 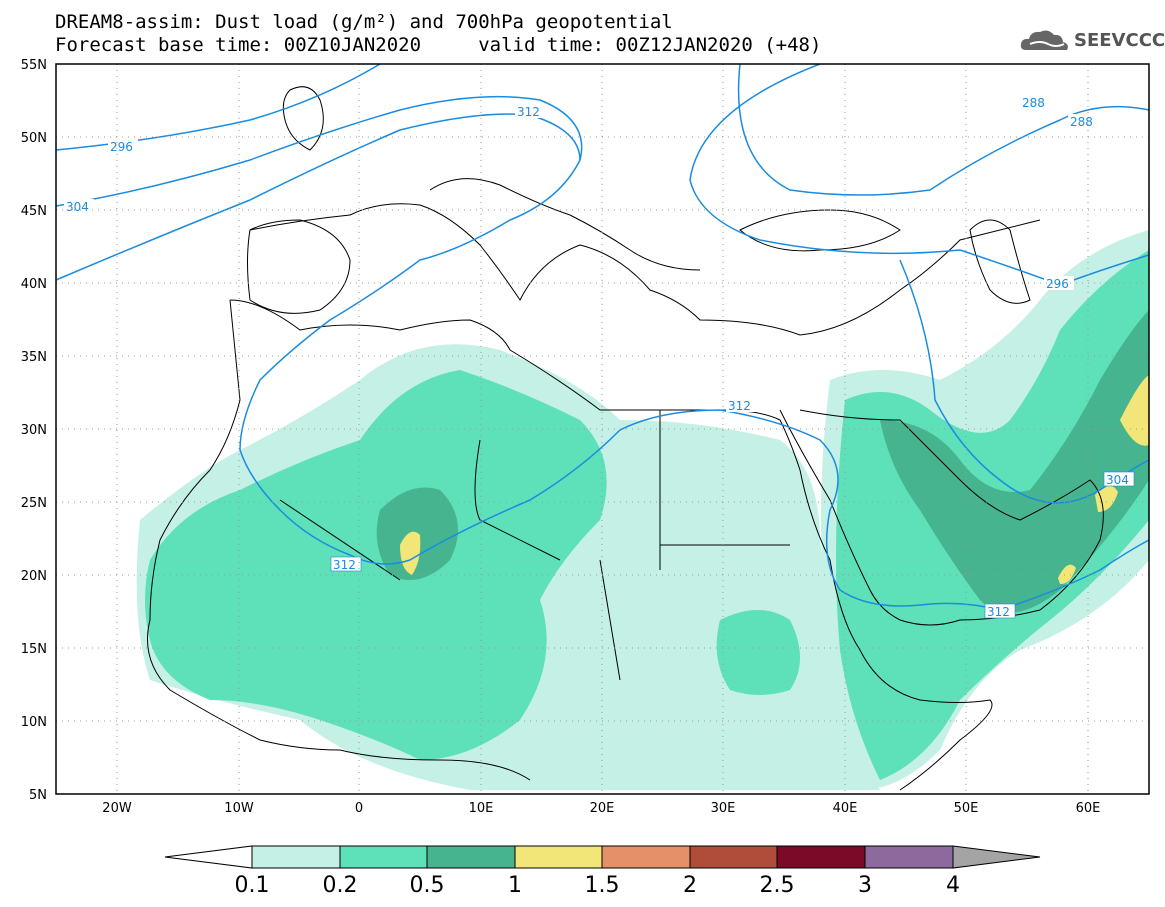 What do you see at coordinates (299, 266) in the screenshot?
I see `coastline-iberia` at bounding box center [299, 266].